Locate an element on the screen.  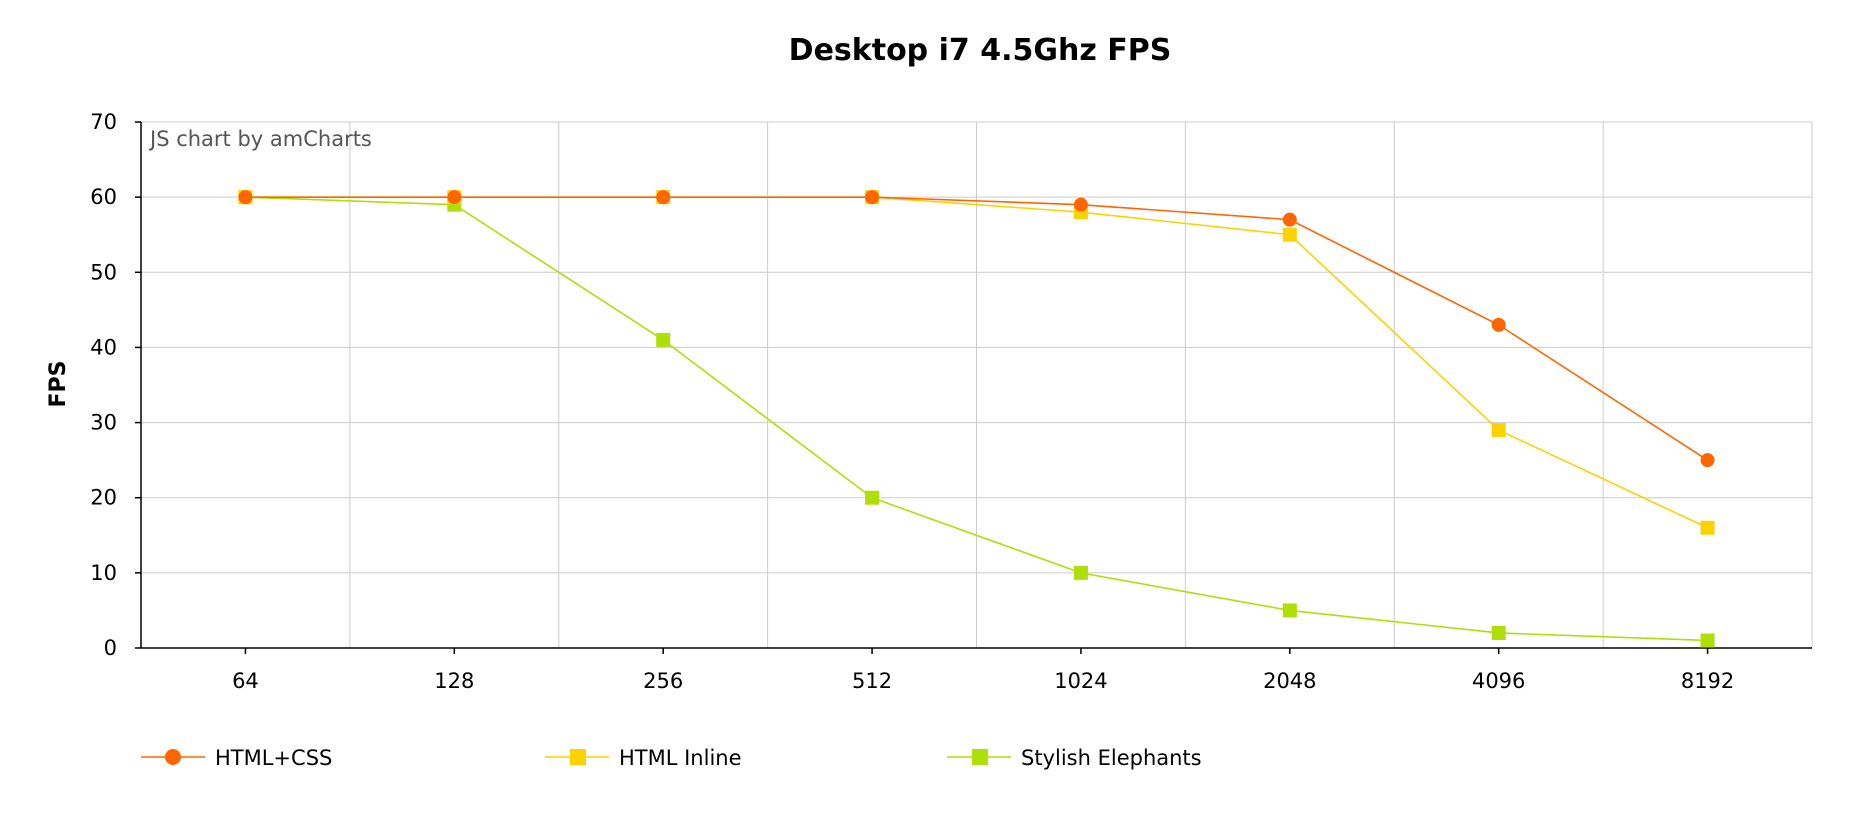
x-tick-label: 8192 is located at coordinates (1707, 681).